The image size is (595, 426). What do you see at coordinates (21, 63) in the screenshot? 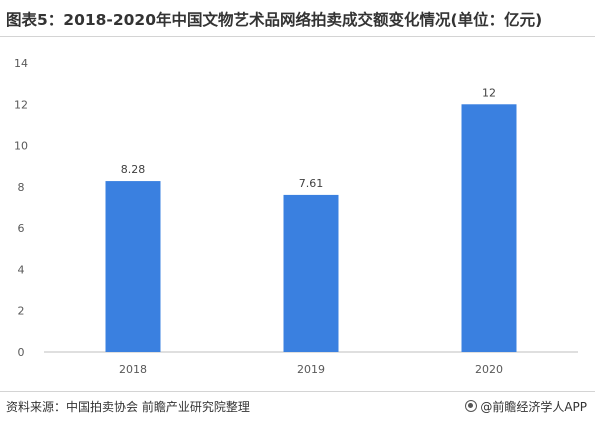
I see `y-tick-label: 14` at bounding box center [21, 63].